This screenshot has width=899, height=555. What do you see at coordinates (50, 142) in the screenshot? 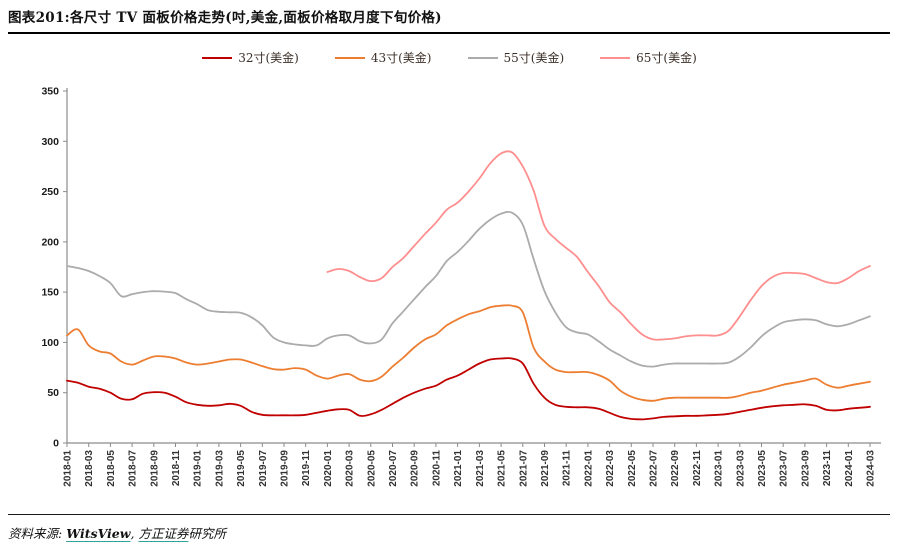
I see `svg-text: 300` at bounding box center [50, 142].